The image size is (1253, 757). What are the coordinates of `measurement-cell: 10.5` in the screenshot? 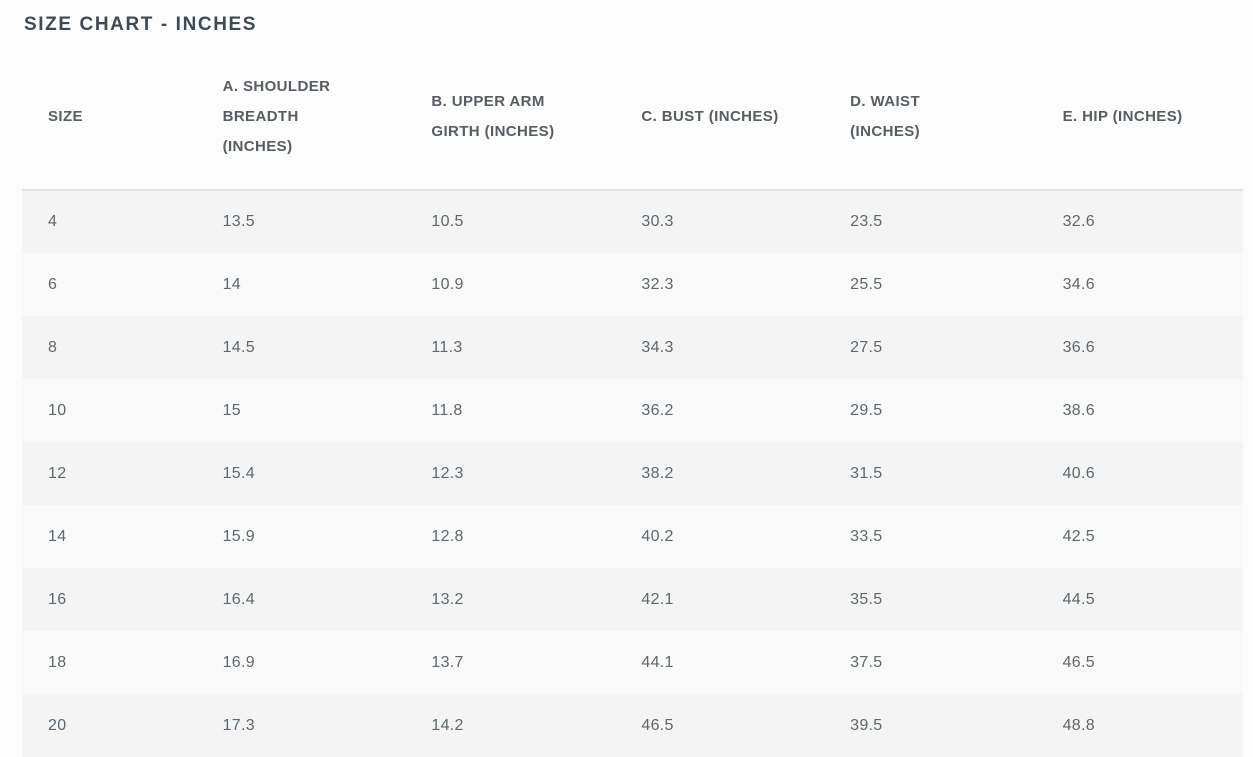 It's located at (447, 221).